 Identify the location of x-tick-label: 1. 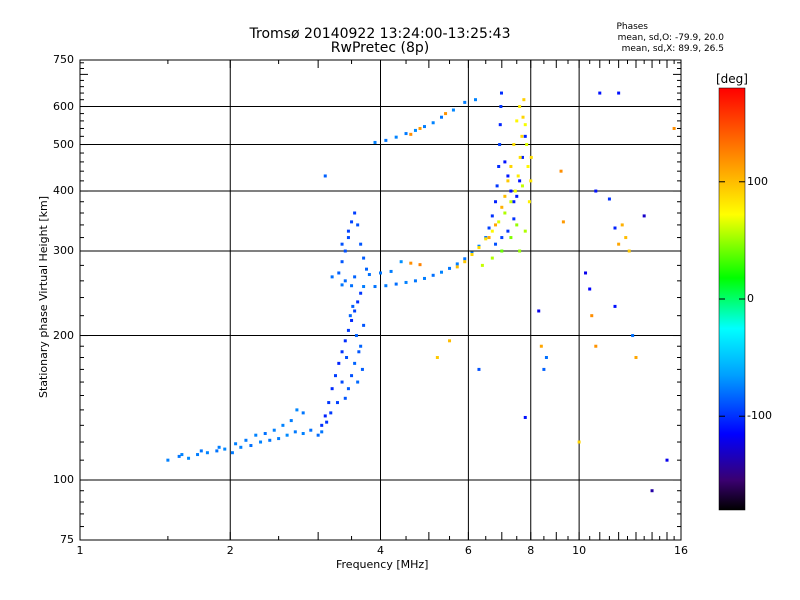
(80, 550).